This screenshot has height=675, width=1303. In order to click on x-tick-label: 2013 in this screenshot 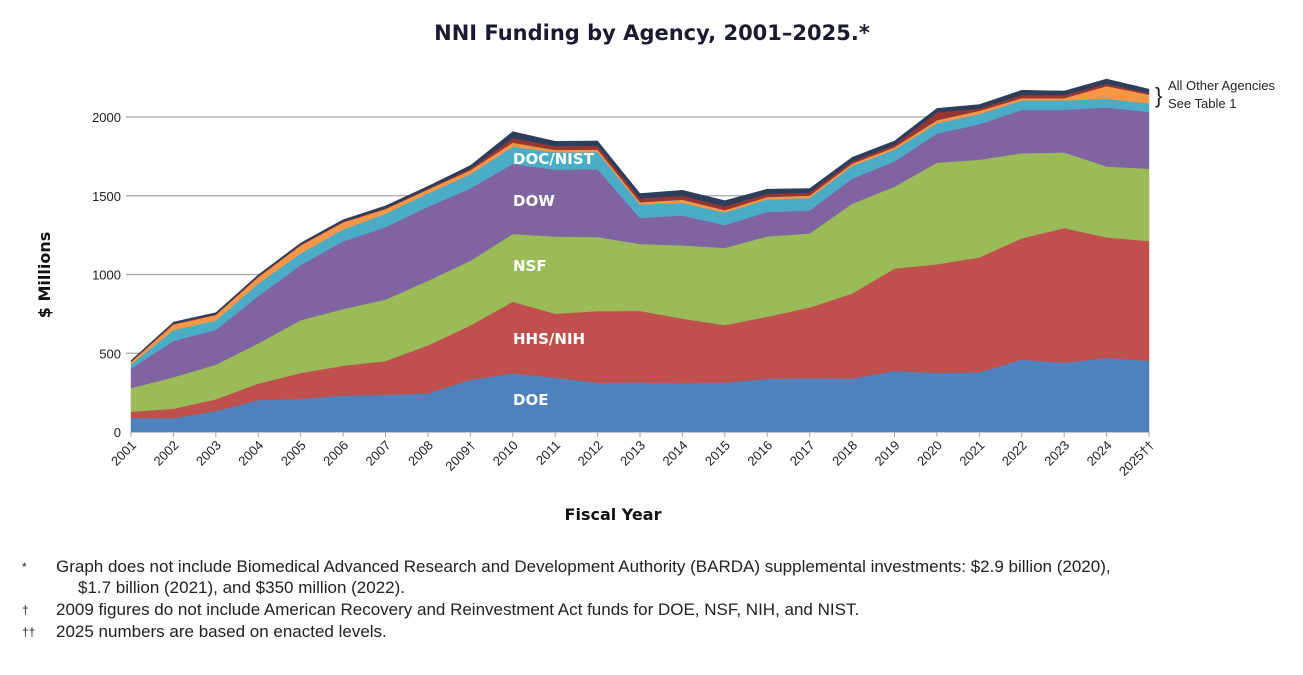, I will do `click(632, 453)`.